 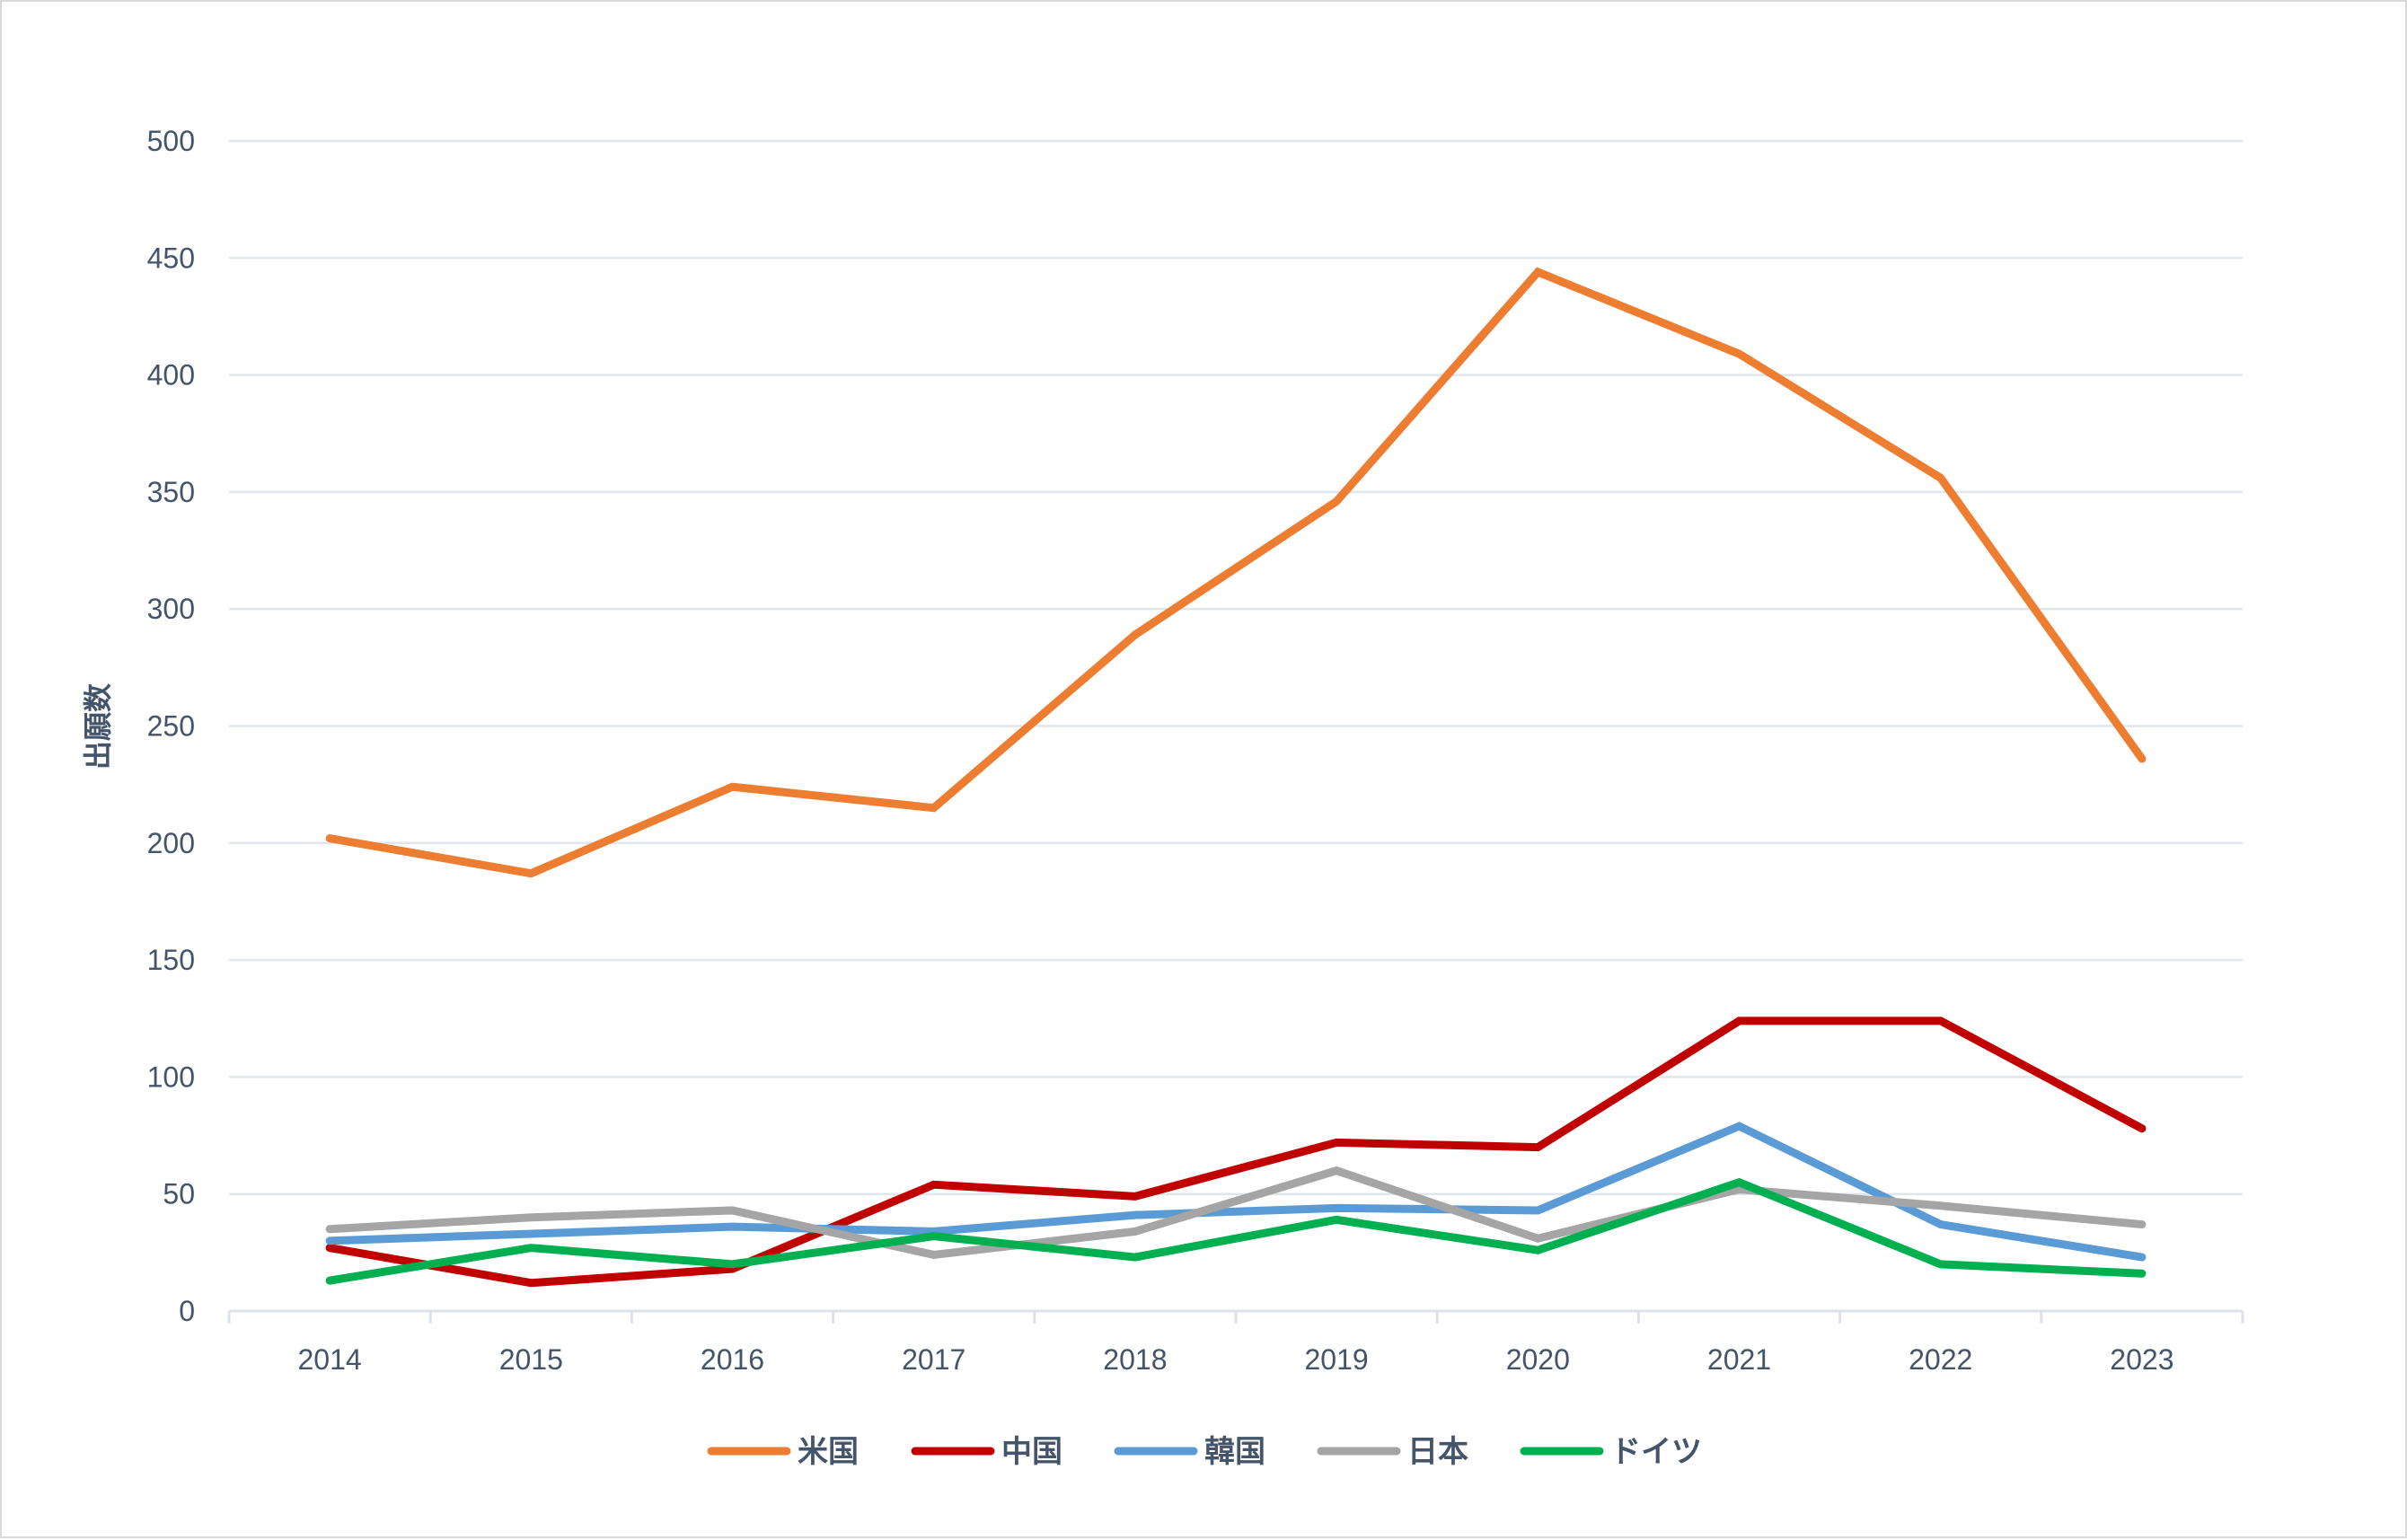 What do you see at coordinates (1739, 1359) in the screenshot?
I see `x-tick-label: 2021` at bounding box center [1739, 1359].